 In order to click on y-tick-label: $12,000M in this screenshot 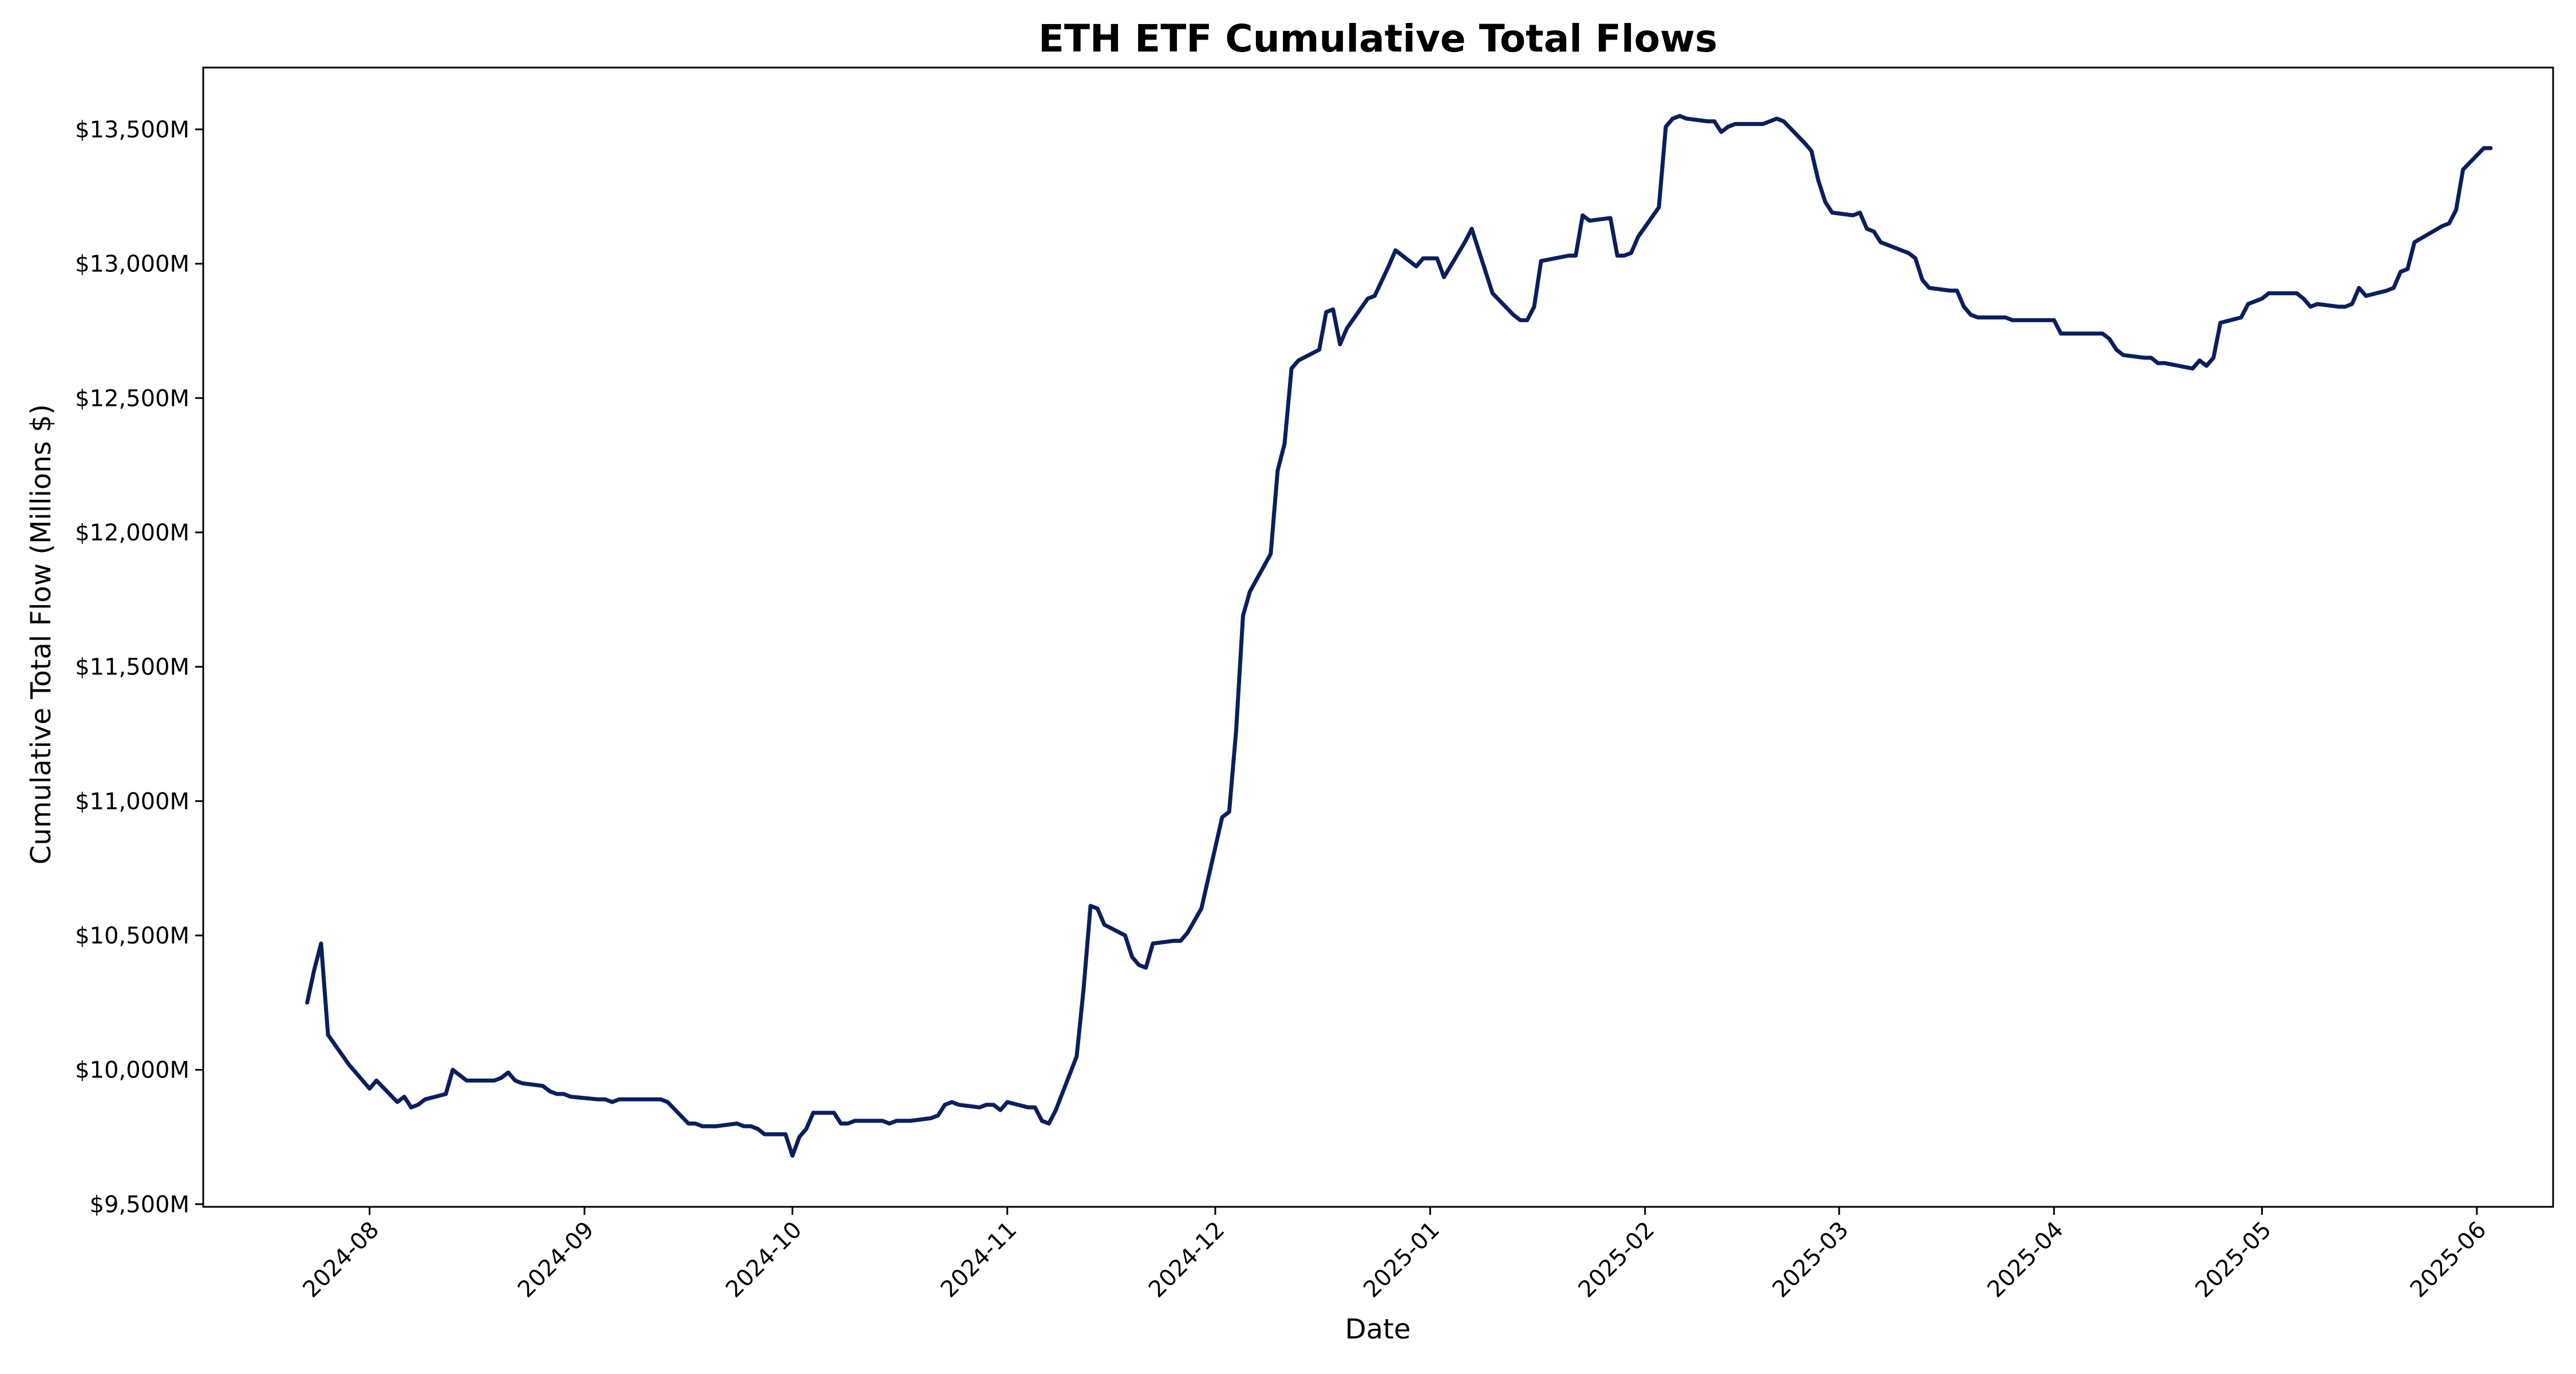, I will do `click(132, 533)`.